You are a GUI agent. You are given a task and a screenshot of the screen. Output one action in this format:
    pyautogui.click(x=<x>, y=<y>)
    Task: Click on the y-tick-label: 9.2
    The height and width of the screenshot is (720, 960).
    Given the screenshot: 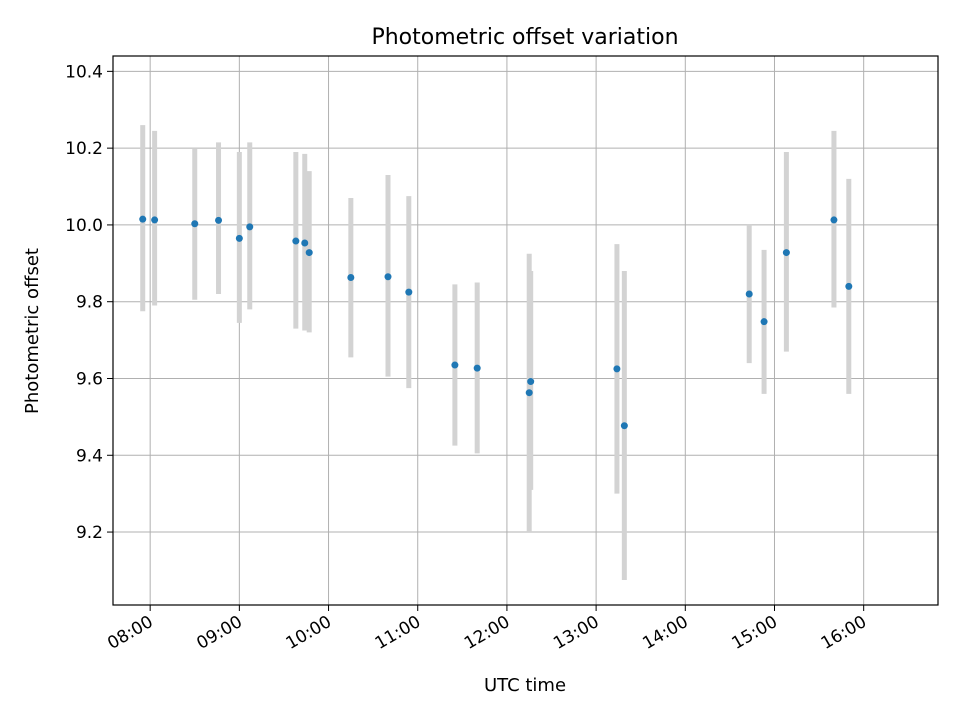 What is the action you would take?
    pyautogui.click(x=89, y=533)
    